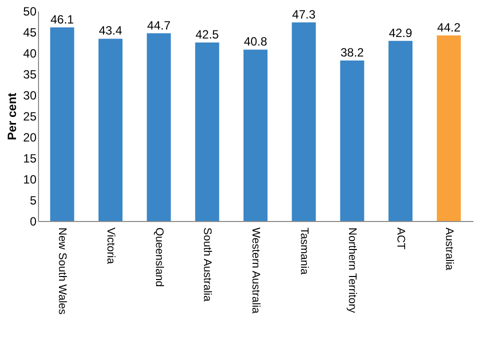 The height and width of the screenshot is (346, 504). Describe the element at coordinates (12, 116) in the screenshot. I see `y-axis-title: Per cent` at that location.